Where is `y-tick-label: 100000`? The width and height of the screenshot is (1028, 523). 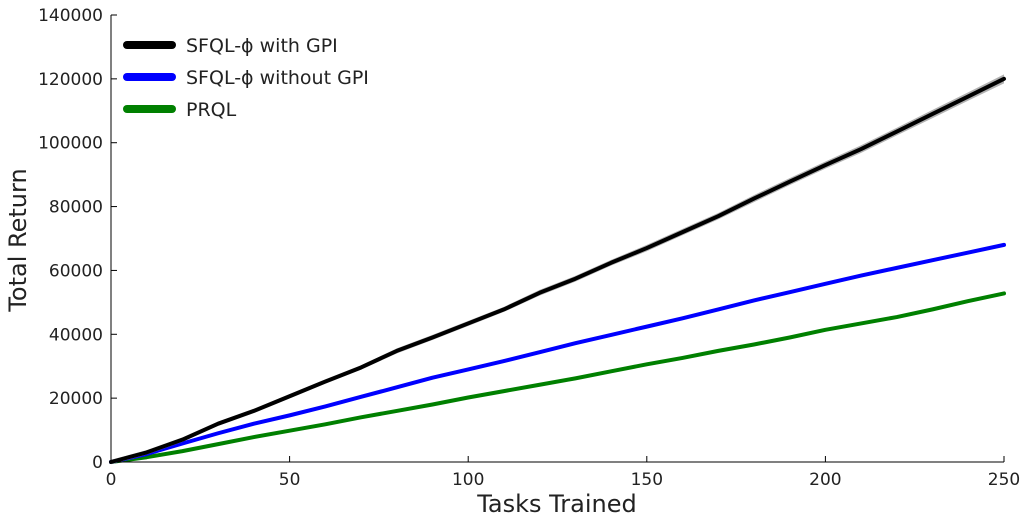 y-tick-label: 100000 is located at coordinates (70, 144).